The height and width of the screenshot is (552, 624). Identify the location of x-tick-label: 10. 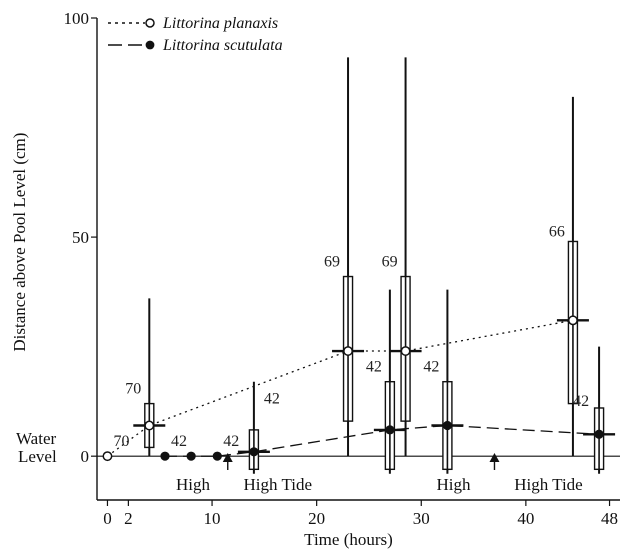
(212, 518).